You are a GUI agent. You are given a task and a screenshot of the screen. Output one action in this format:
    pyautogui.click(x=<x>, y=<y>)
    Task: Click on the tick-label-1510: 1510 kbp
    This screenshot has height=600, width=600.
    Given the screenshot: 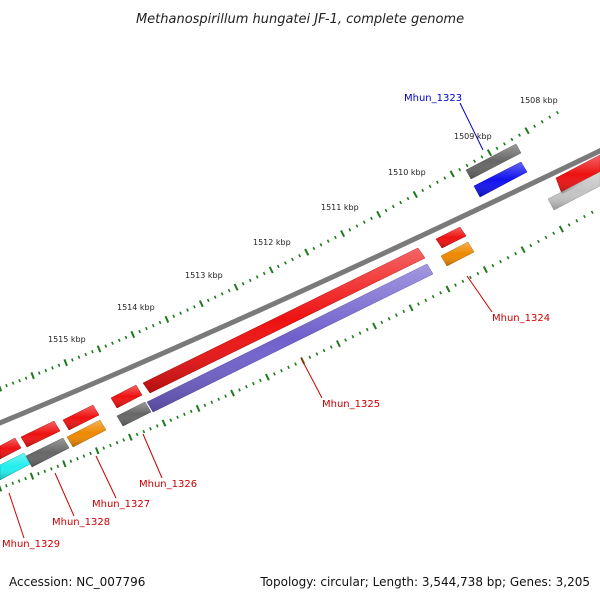 What is the action you would take?
    pyautogui.click(x=407, y=172)
    